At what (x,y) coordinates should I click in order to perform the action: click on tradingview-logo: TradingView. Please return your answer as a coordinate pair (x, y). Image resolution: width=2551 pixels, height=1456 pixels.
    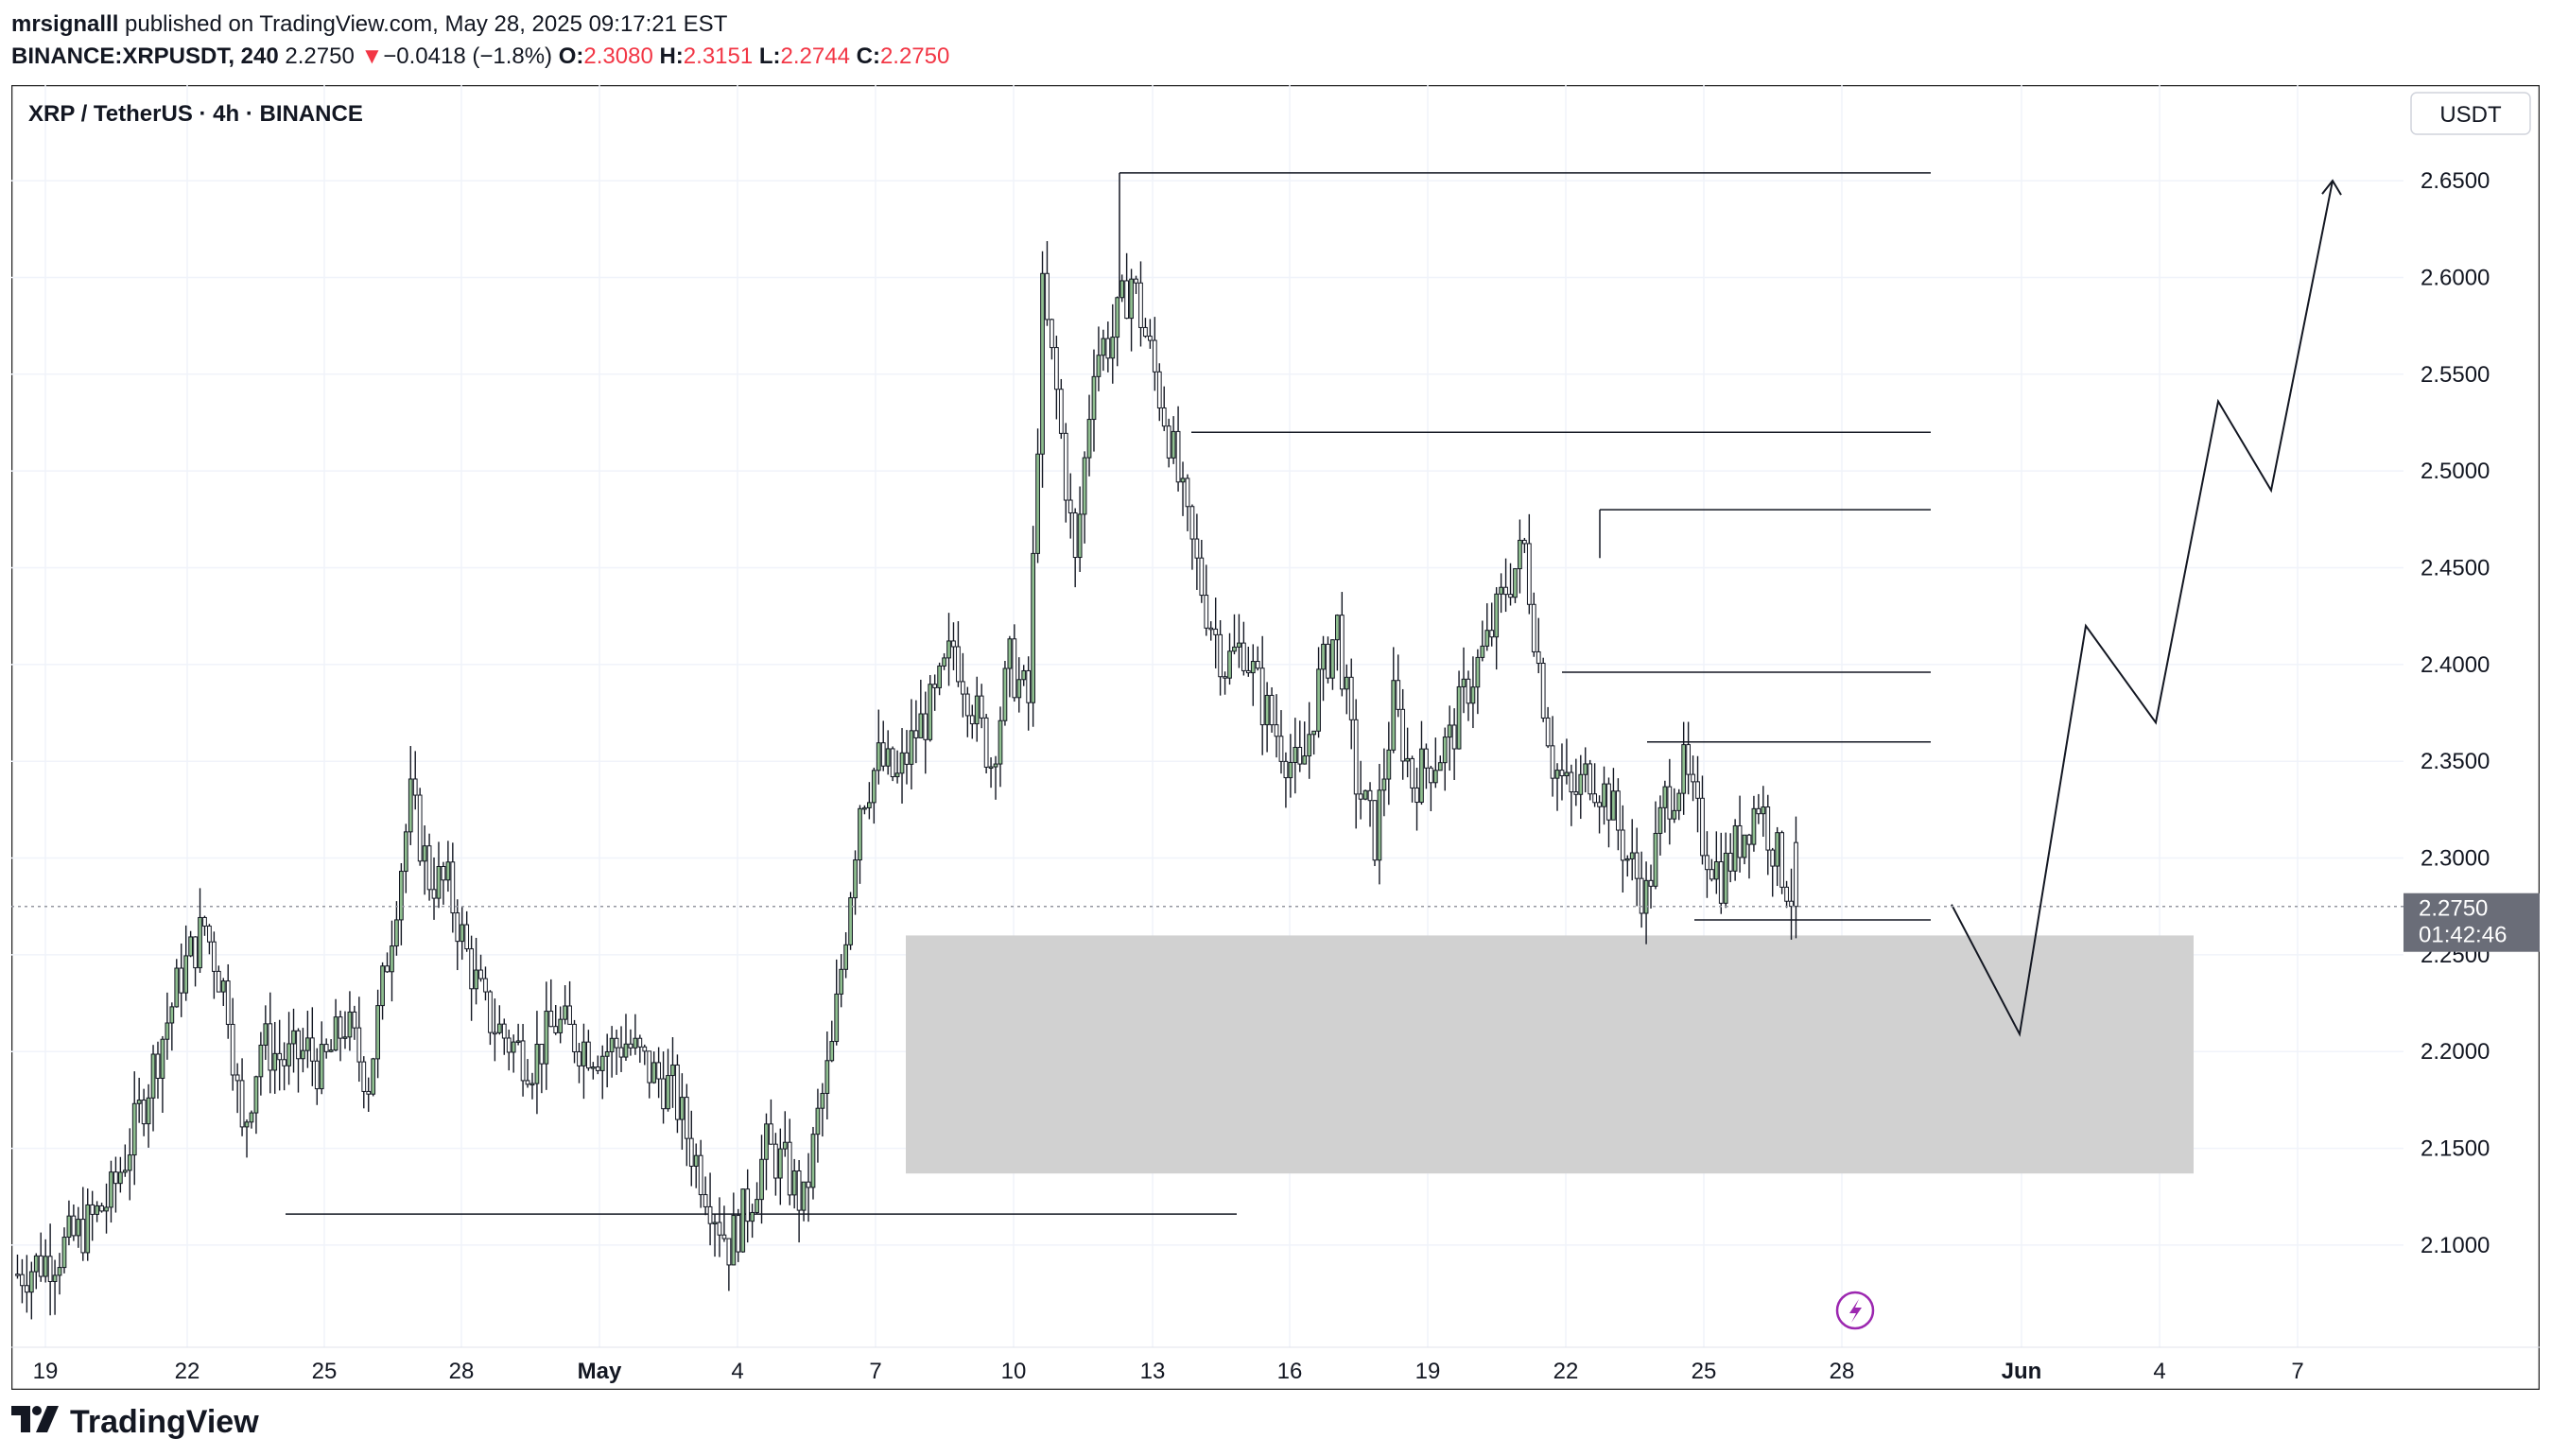
    Looking at the image, I should click on (135, 1422).